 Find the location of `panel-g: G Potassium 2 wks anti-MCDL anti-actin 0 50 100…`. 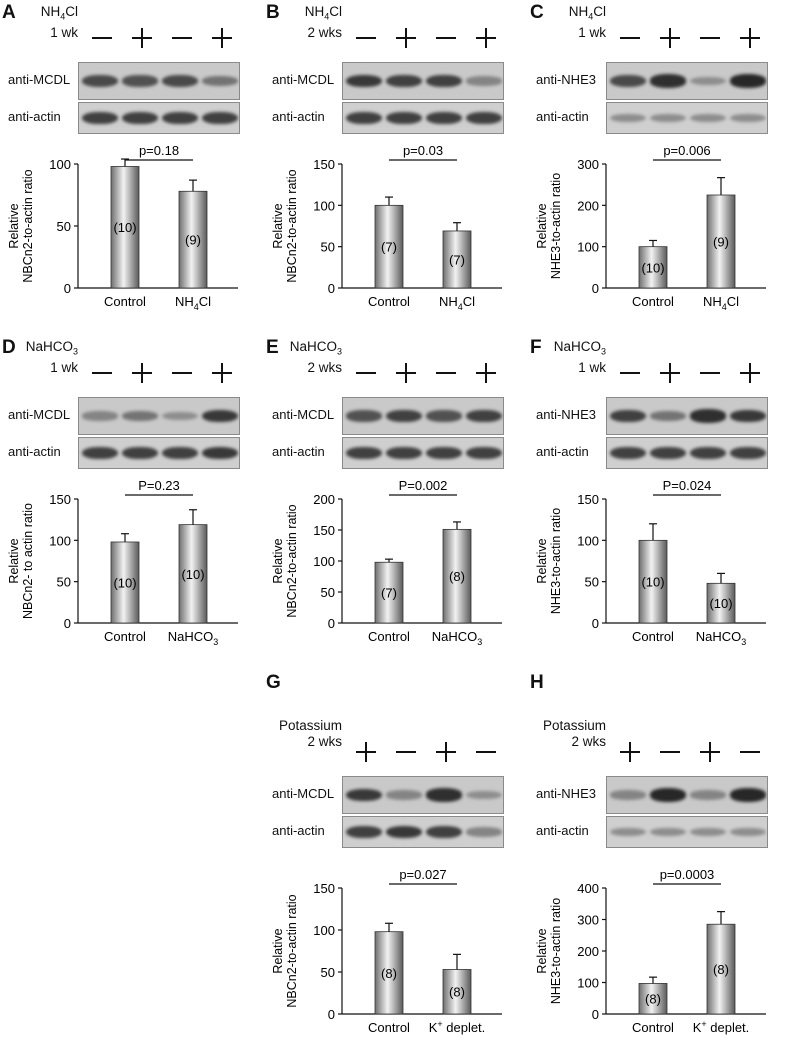

panel-g: G Potassium 2 wks anti-MCDL anti-actin 0 50 100… is located at coordinates (396, 852).